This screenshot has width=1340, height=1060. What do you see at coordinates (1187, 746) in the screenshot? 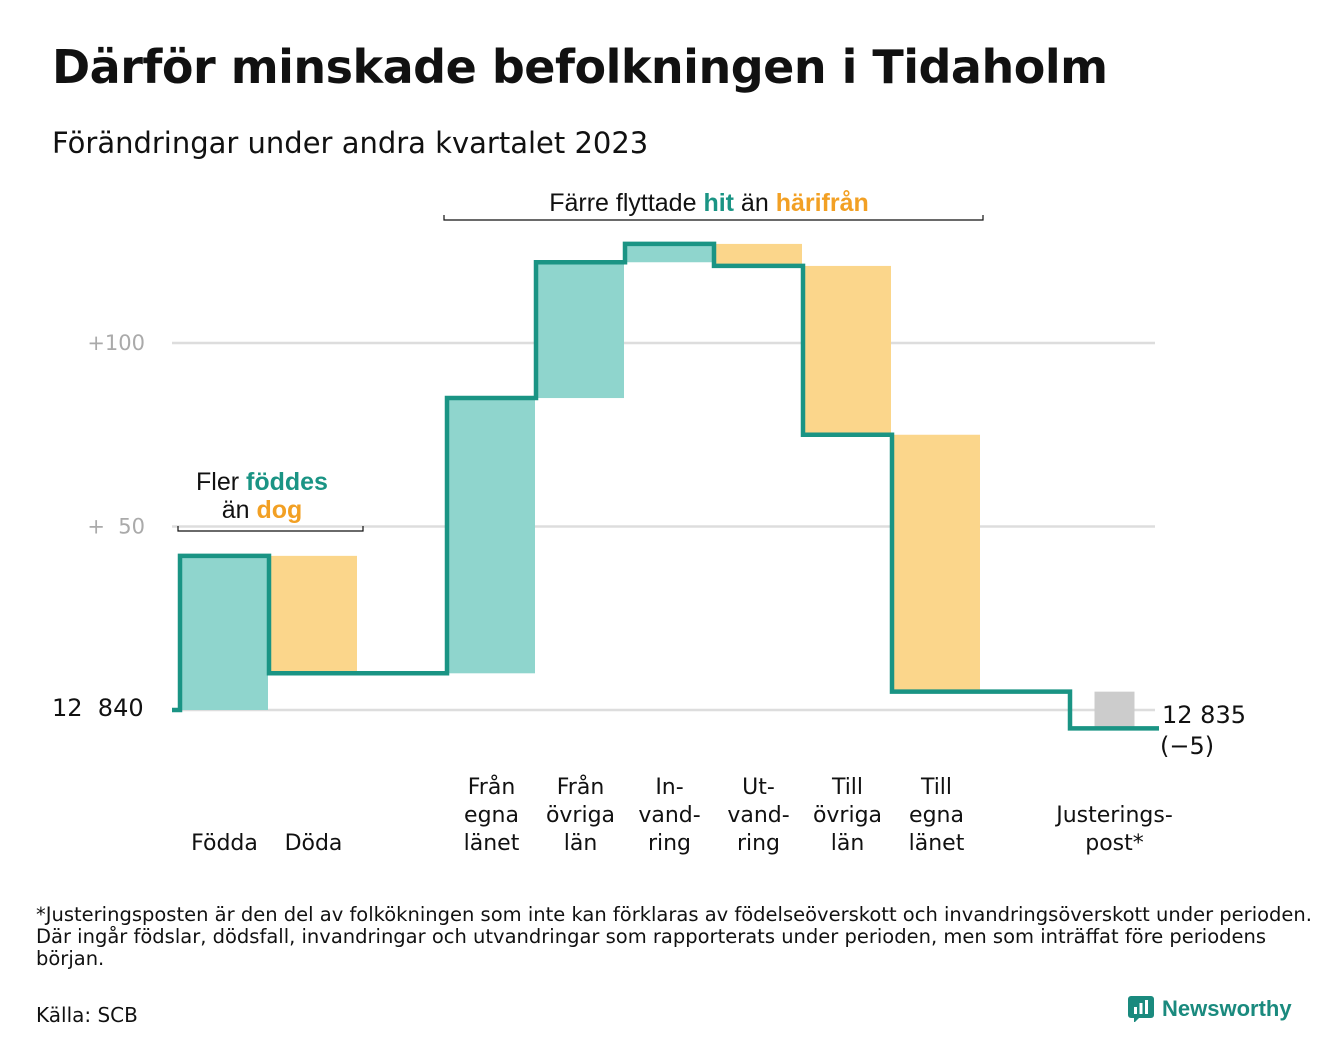
I see `end-change-label: (−5)` at bounding box center [1187, 746].